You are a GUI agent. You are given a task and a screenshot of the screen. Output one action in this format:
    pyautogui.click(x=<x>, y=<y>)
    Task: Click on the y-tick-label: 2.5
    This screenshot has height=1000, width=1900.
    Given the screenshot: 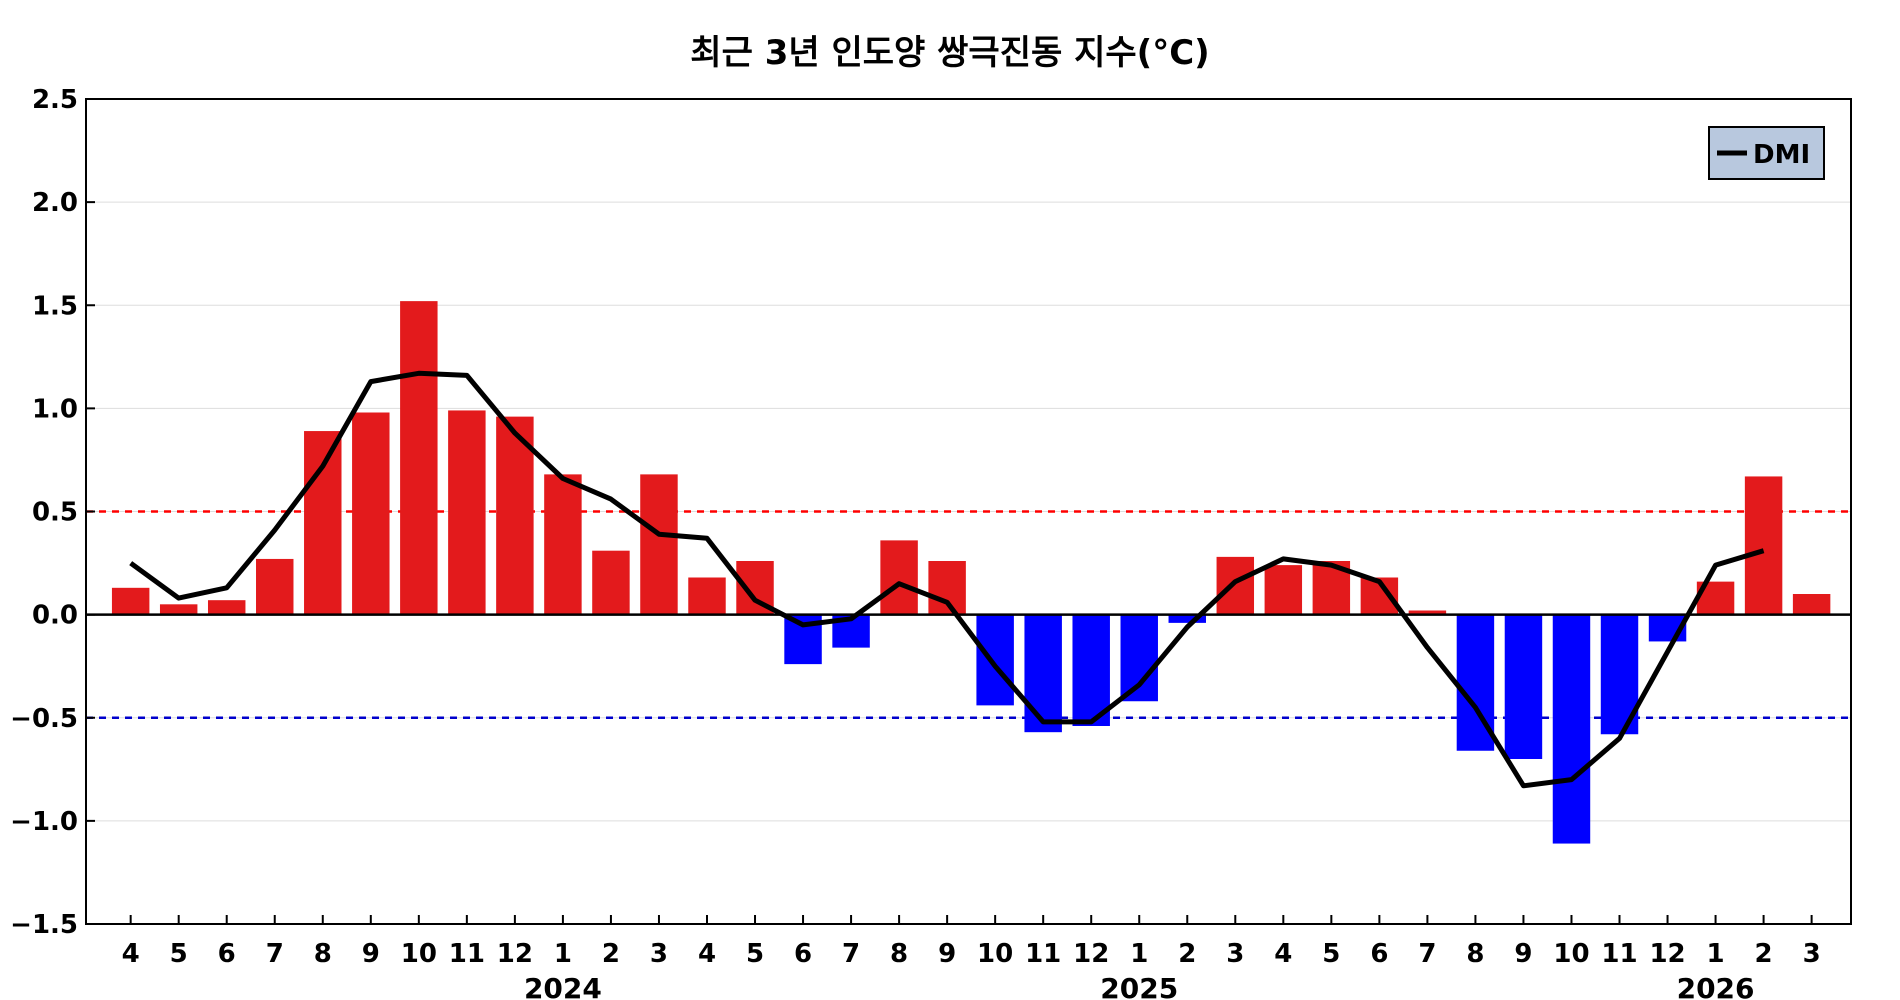 What is the action you would take?
    pyautogui.click(x=55, y=100)
    